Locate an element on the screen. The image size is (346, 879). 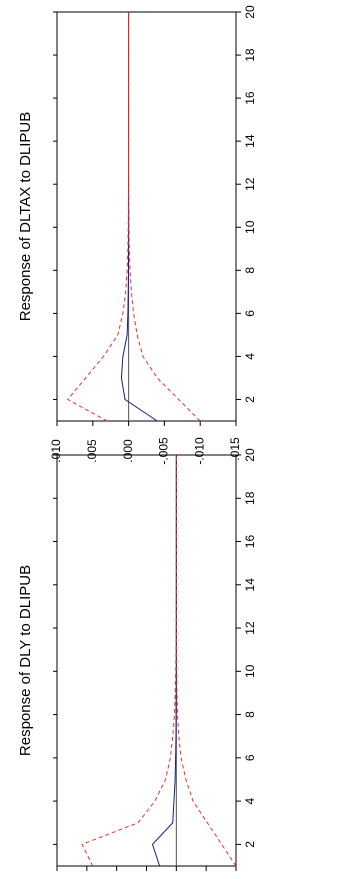
y-tick-label: .010 is located at coordinates (56, 451).